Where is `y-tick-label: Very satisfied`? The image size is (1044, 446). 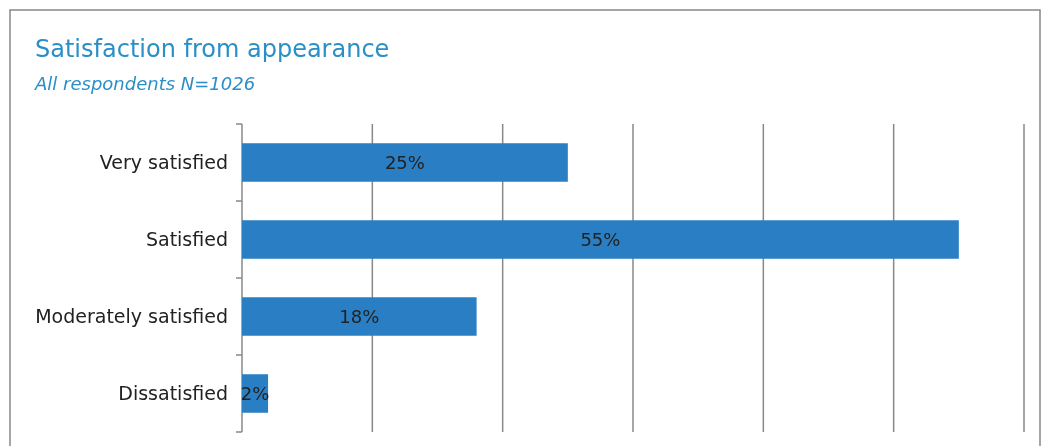
y-tick-label: Very satisfied is located at coordinates (163, 162).